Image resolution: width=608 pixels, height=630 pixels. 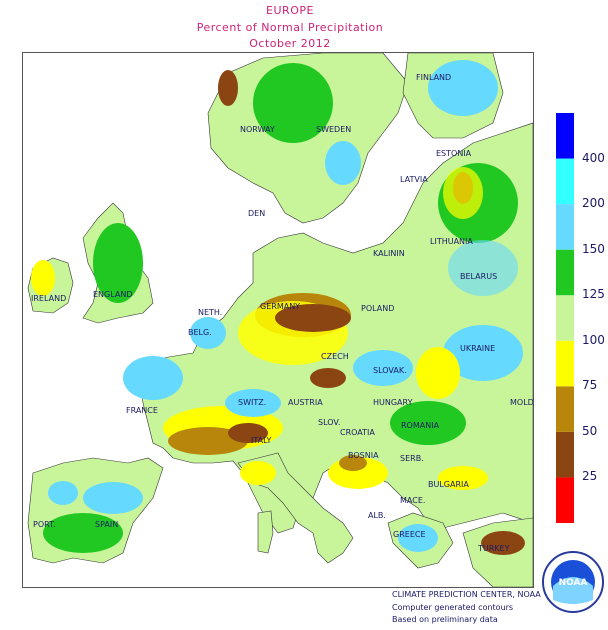 What do you see at coordinates (438, 373) in the screenshot?
I see `patch-moldova-yellow` at bounding box center [438, 373].